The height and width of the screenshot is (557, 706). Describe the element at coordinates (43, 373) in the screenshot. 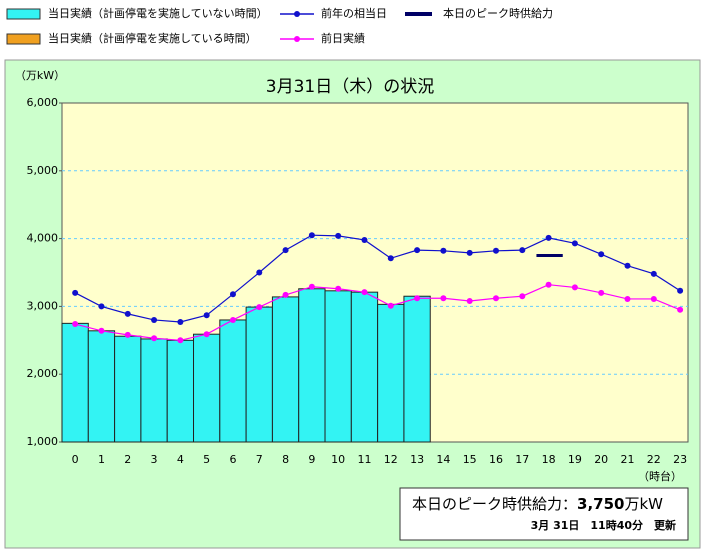

I see `y-tick-label: 2,000` at that location.